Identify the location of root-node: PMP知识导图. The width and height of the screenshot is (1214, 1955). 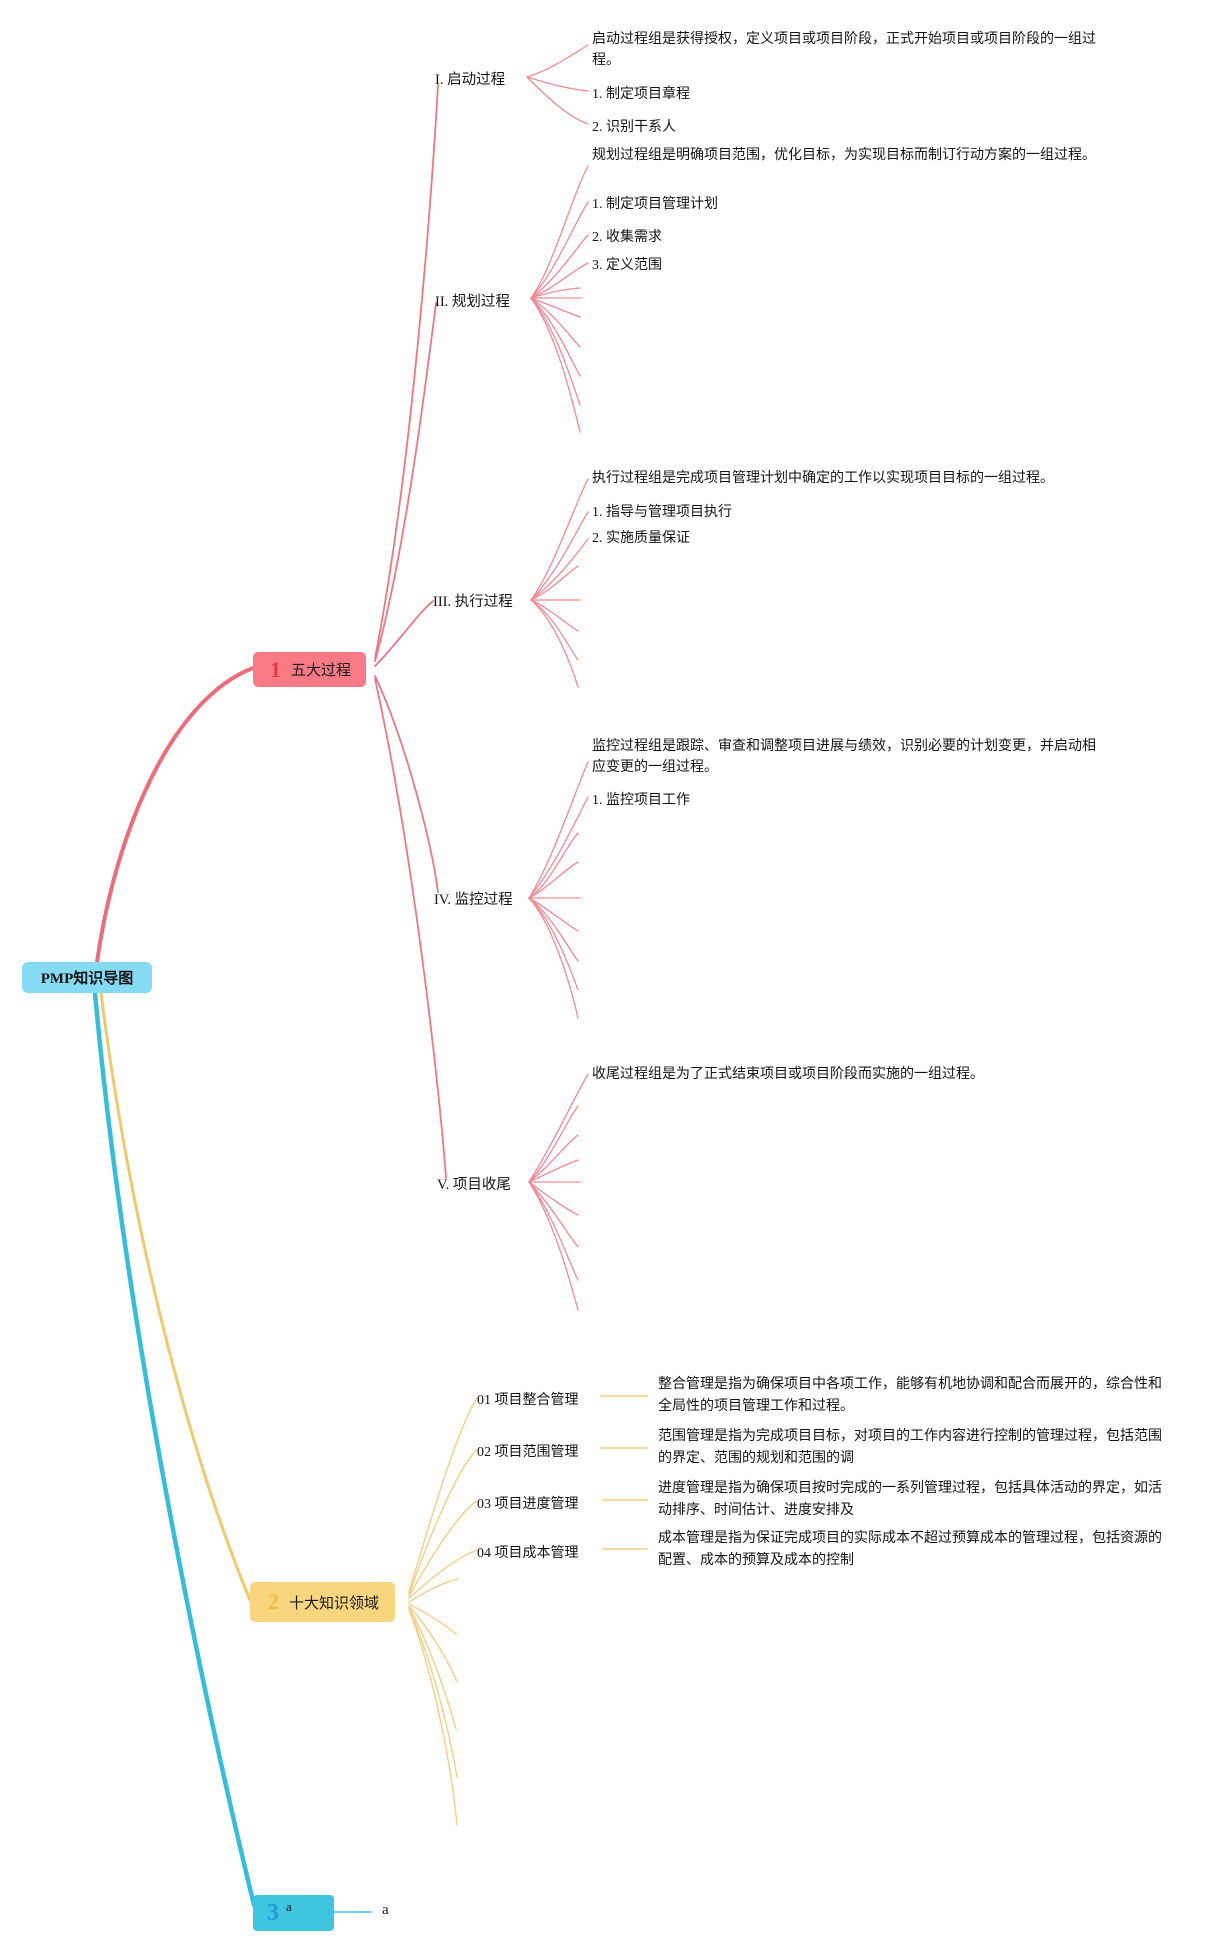
(87, 977).